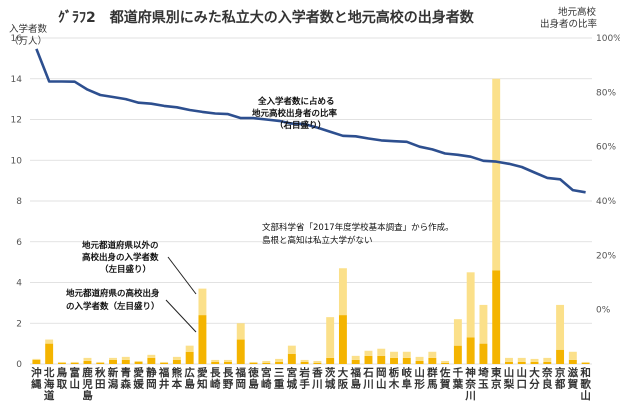  I want to click on category-label: 媛, so click(138, 384).